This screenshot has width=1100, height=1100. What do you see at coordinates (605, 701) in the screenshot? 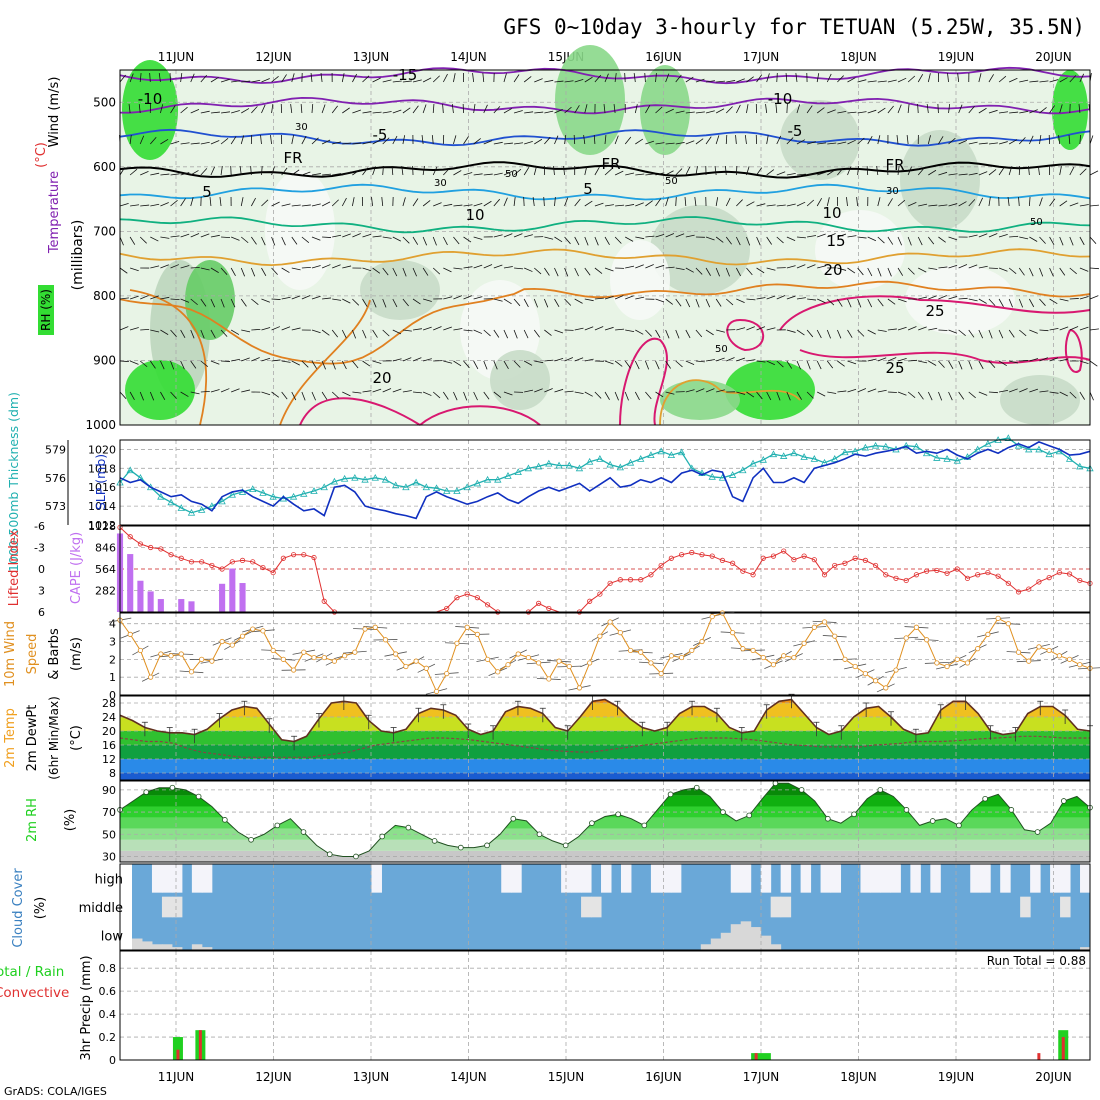
I see `temp-band` at bounding box center [605, 701].